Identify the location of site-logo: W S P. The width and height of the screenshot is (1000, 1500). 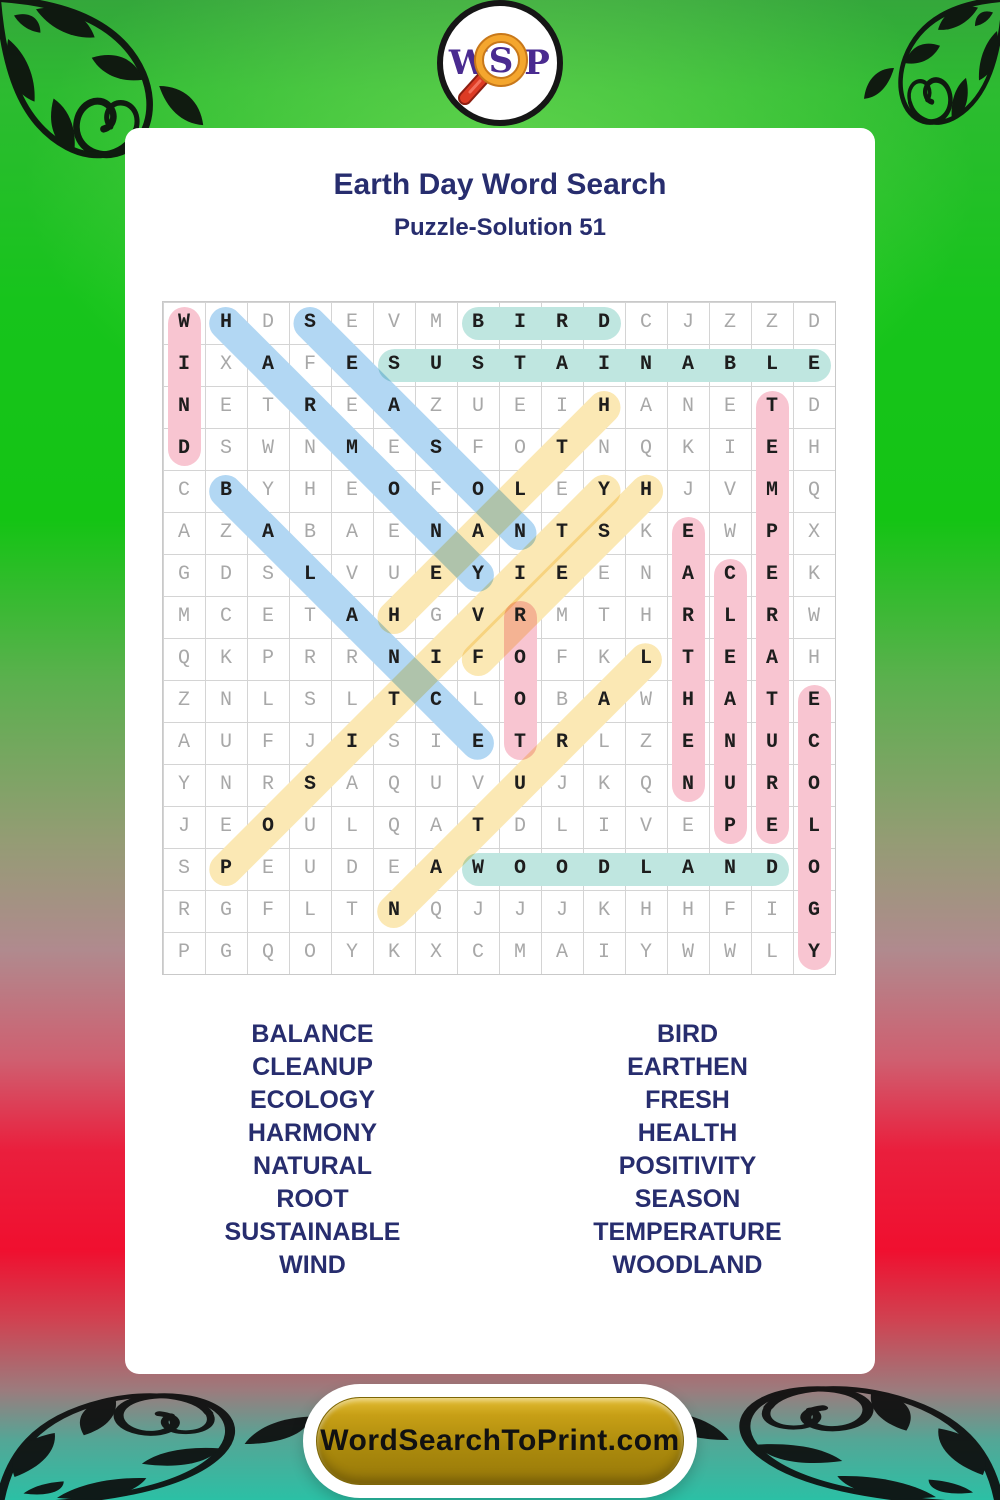
(500, 63).